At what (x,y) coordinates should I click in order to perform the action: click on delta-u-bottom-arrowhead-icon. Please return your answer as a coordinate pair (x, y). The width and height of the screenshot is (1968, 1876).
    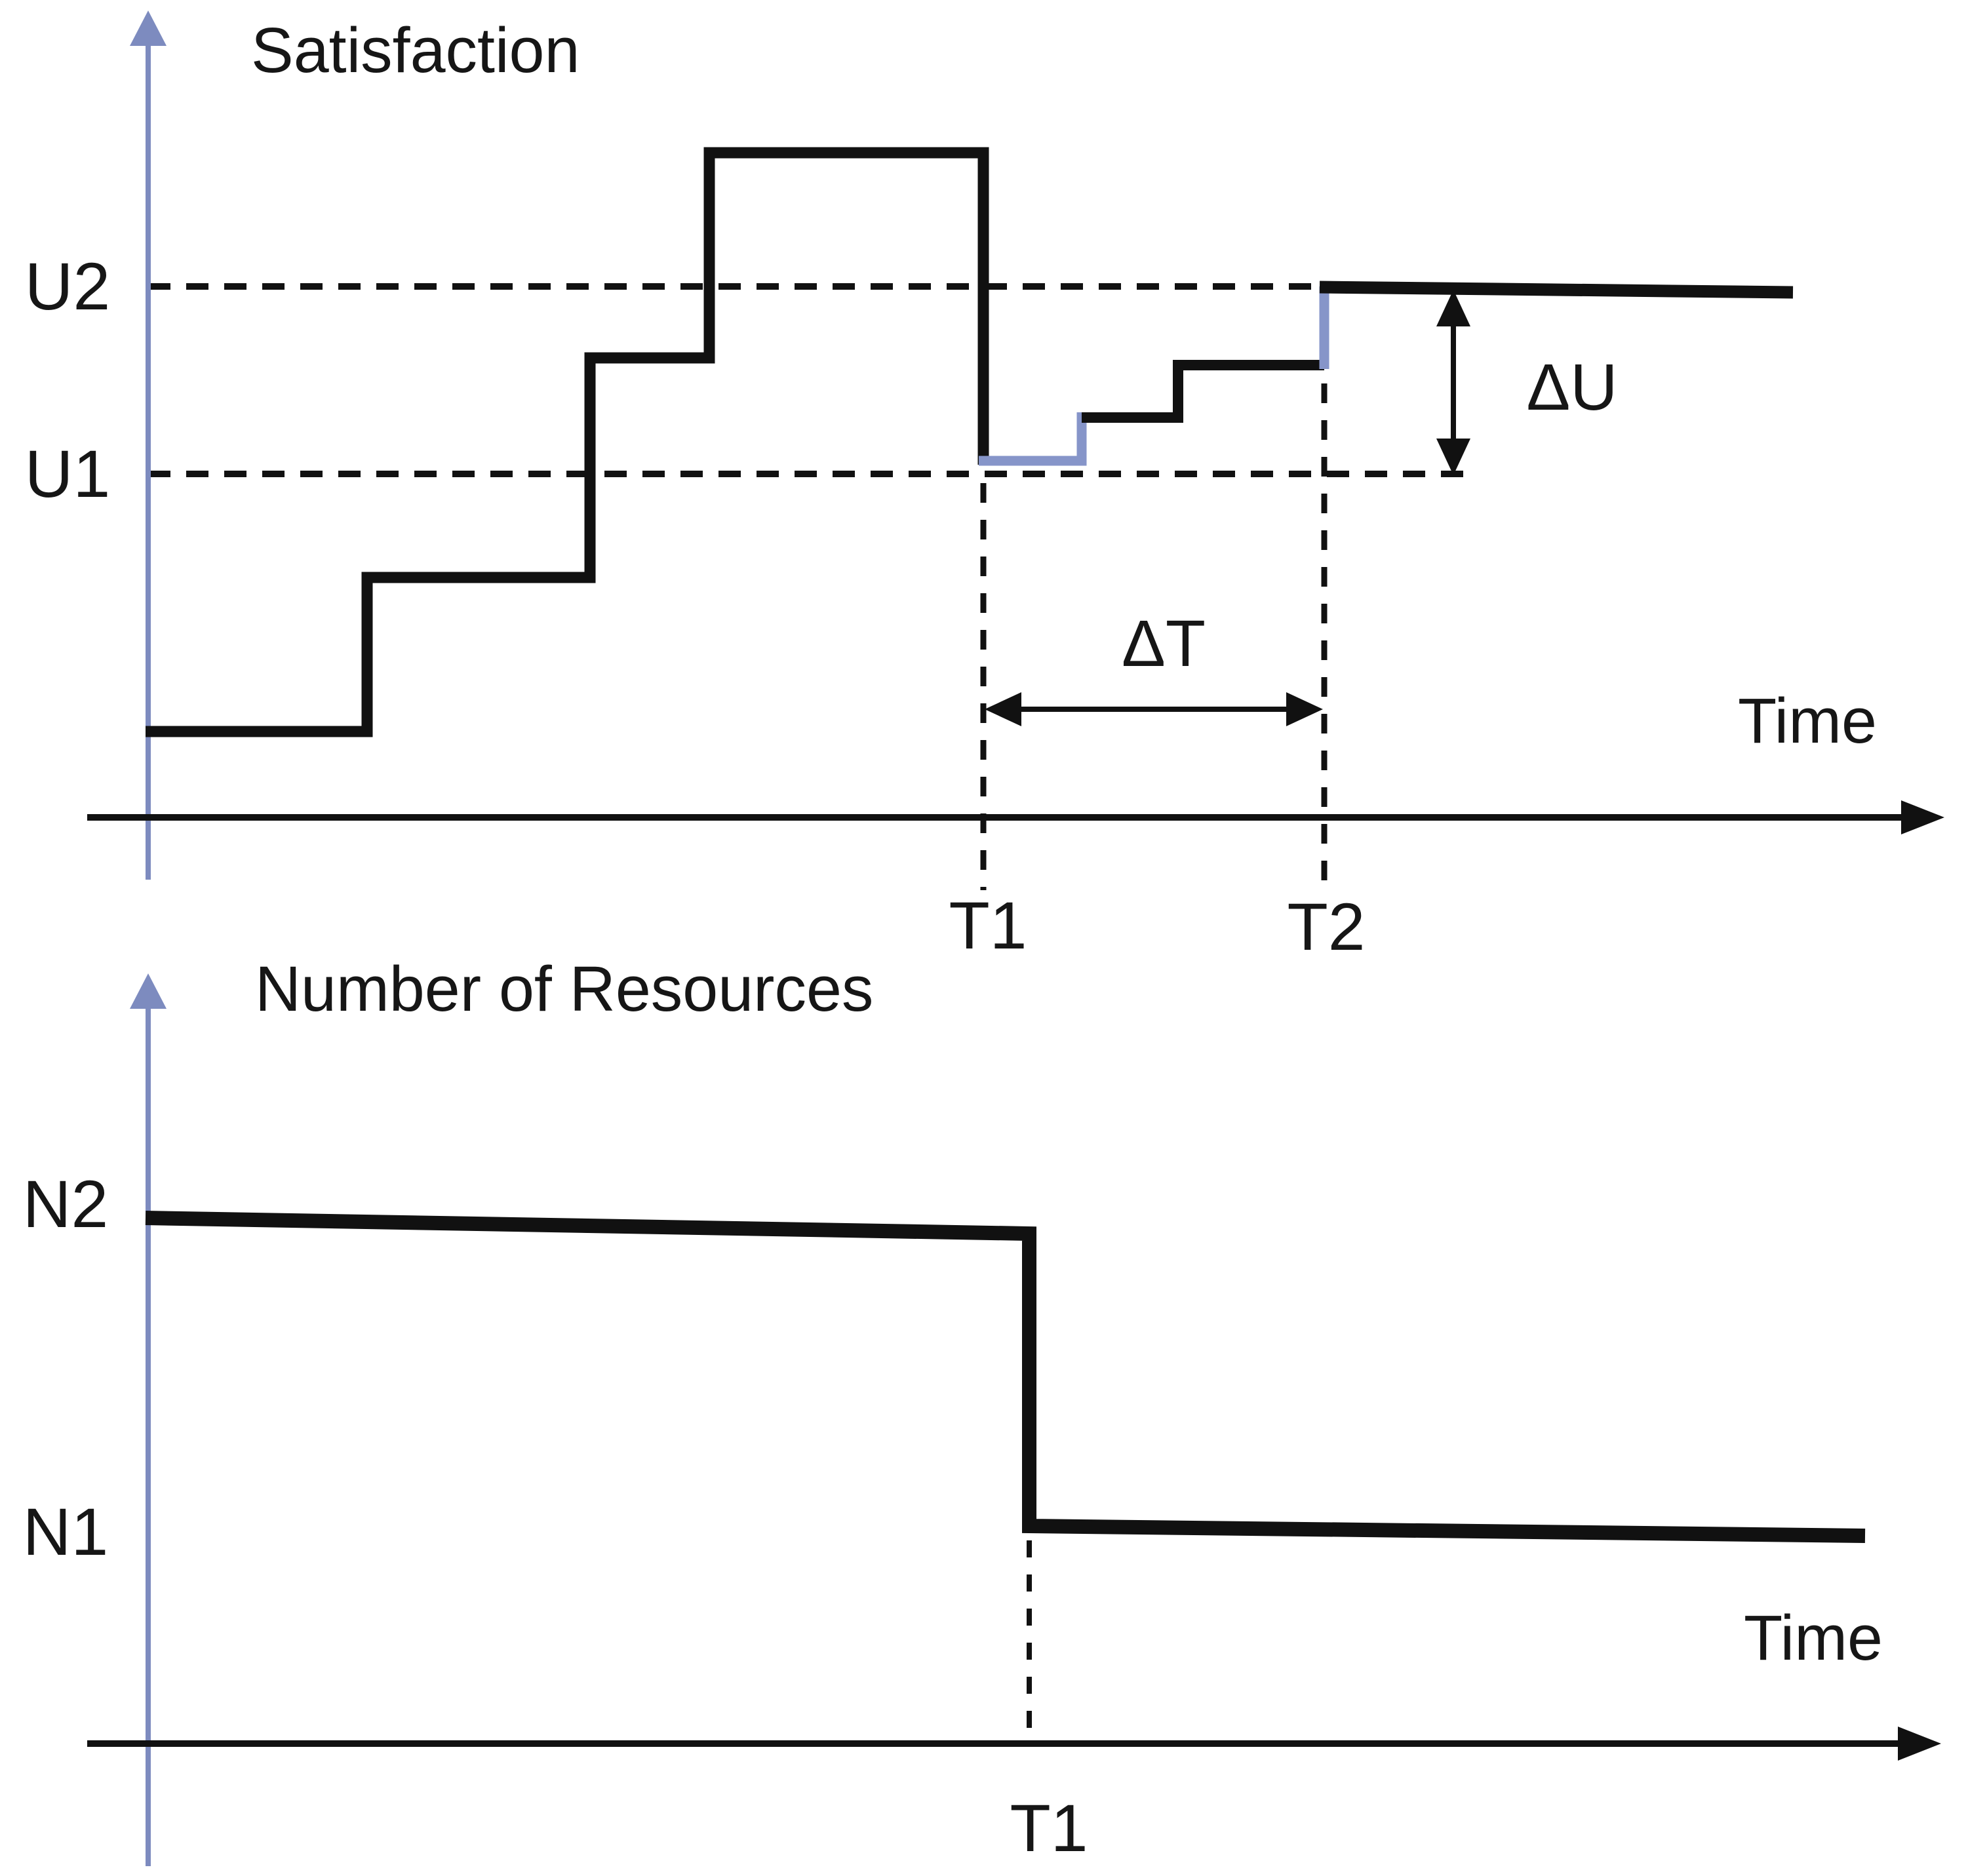
    Looking at the image, I should click on (1453, 457).